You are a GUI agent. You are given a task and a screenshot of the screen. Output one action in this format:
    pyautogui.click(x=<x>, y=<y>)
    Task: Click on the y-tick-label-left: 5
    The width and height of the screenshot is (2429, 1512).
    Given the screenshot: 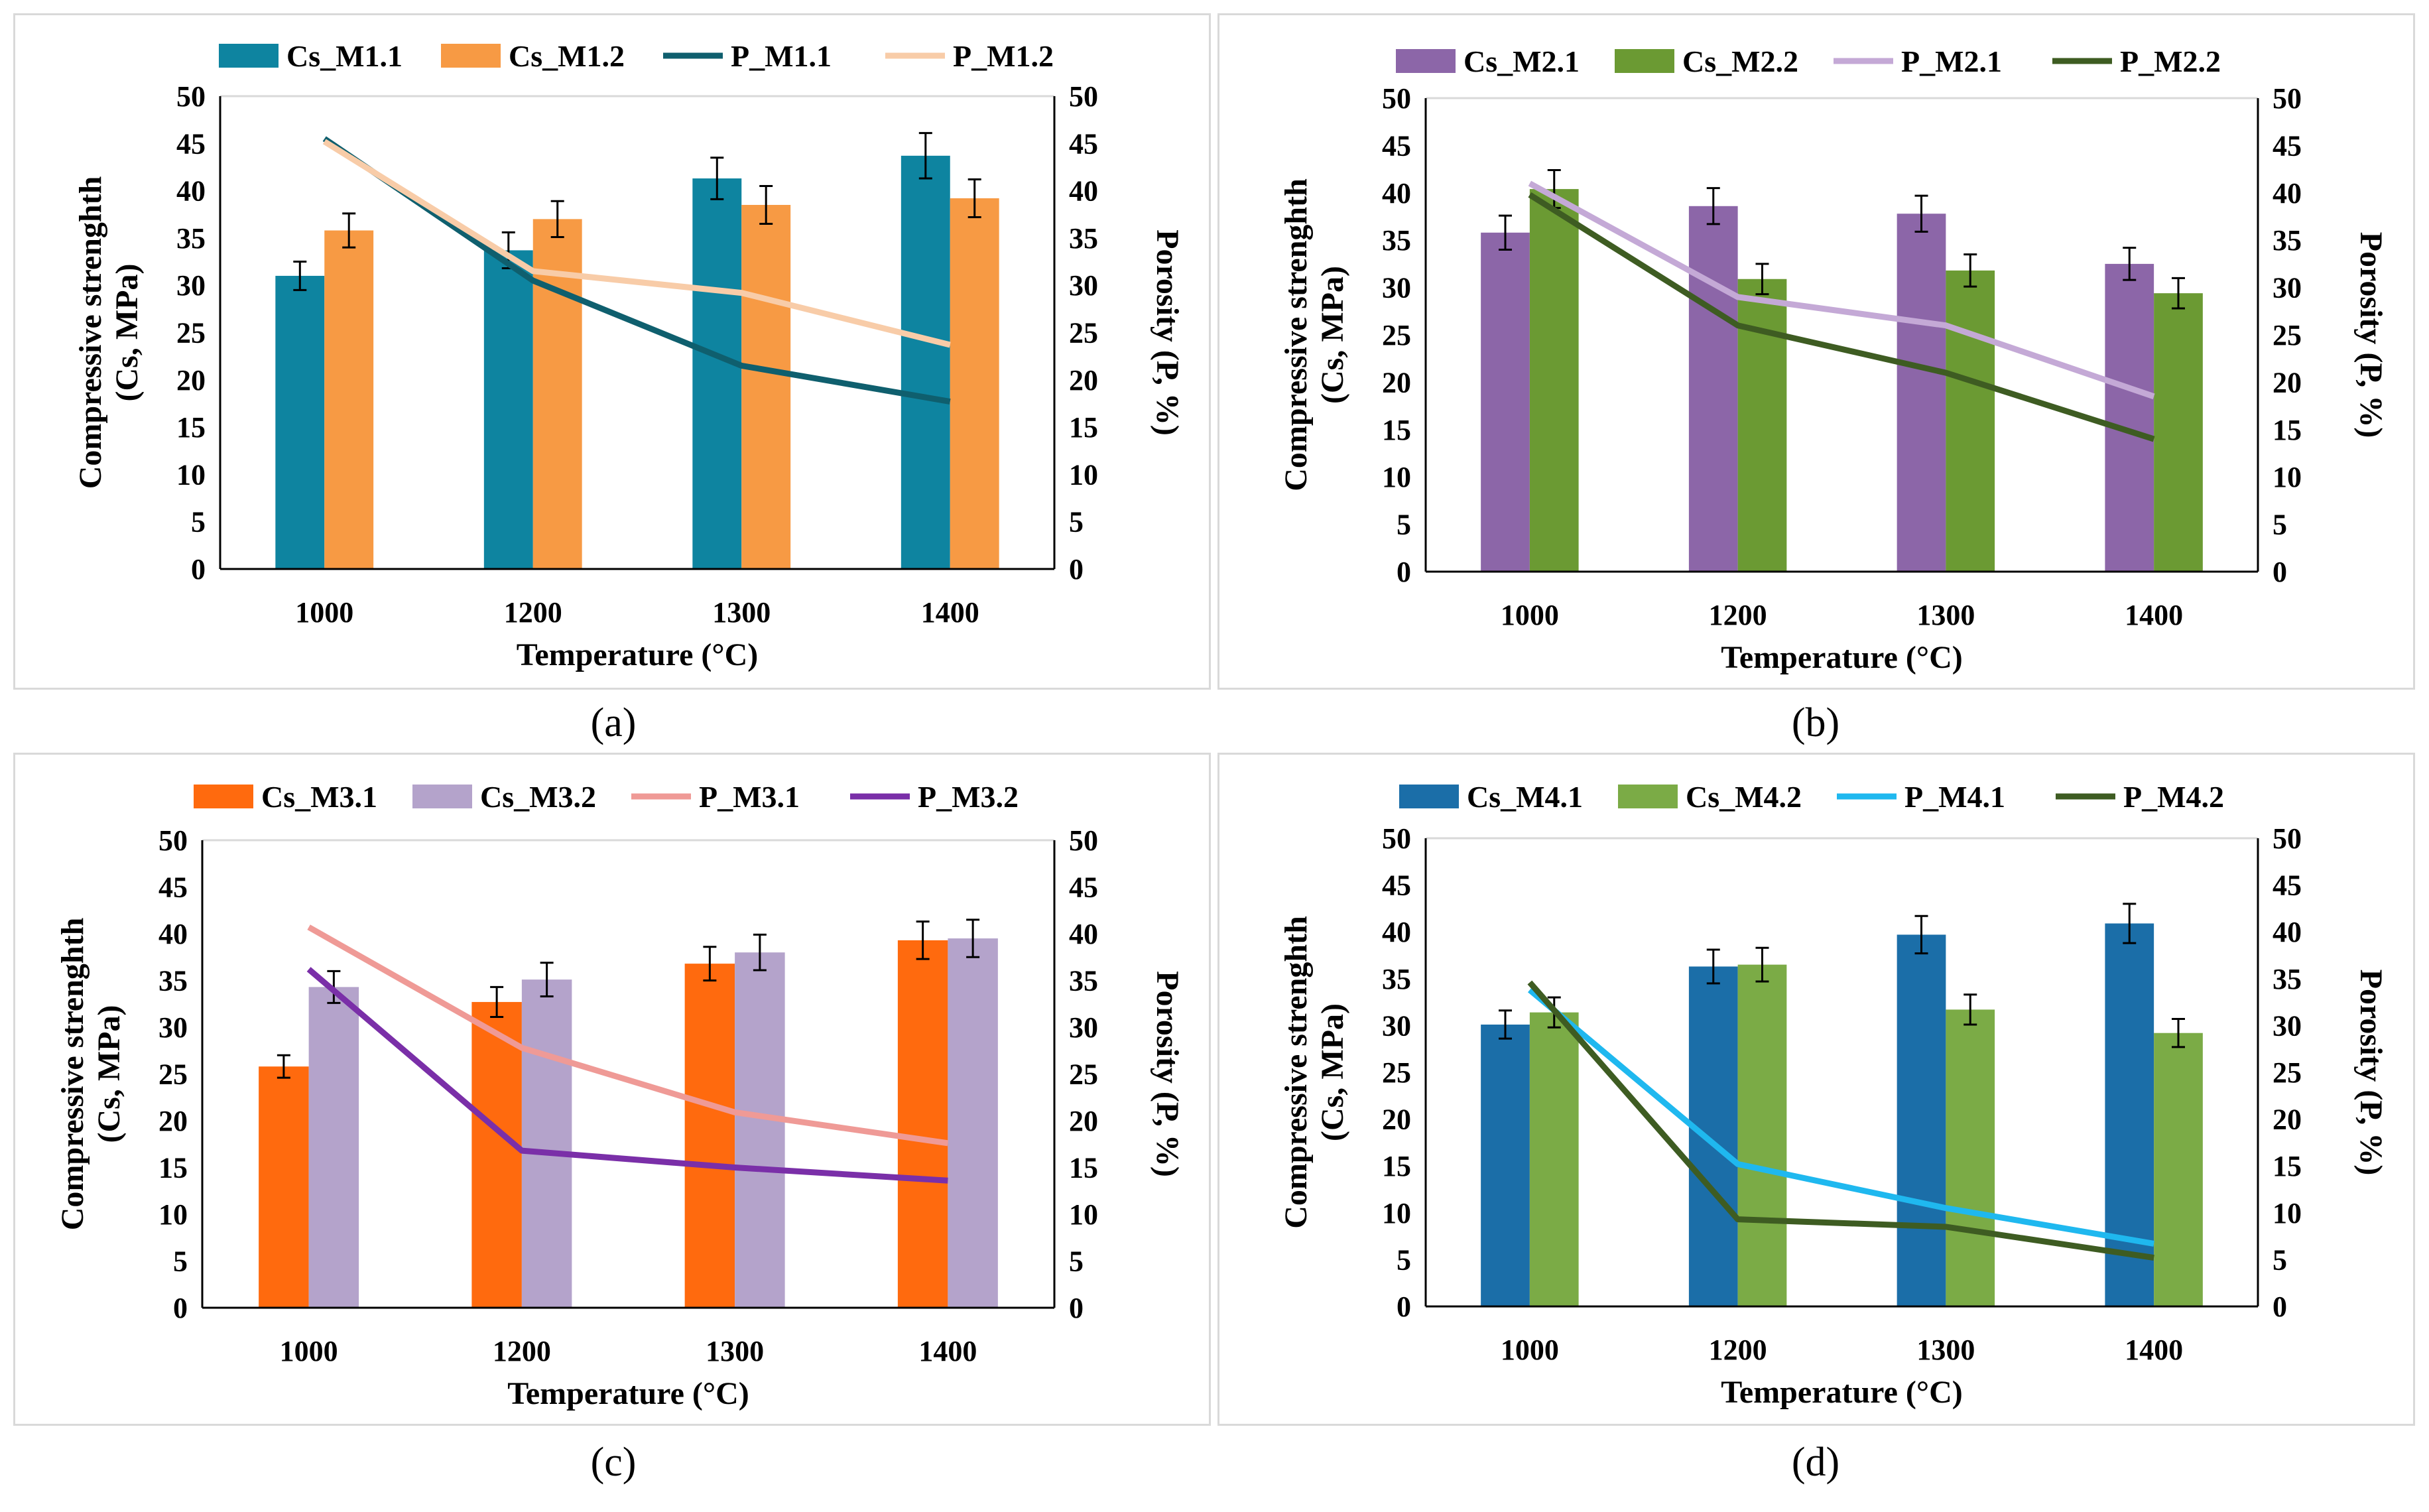 What is the action you would take?
    pyautogui.click(x=180, y=1261)
    